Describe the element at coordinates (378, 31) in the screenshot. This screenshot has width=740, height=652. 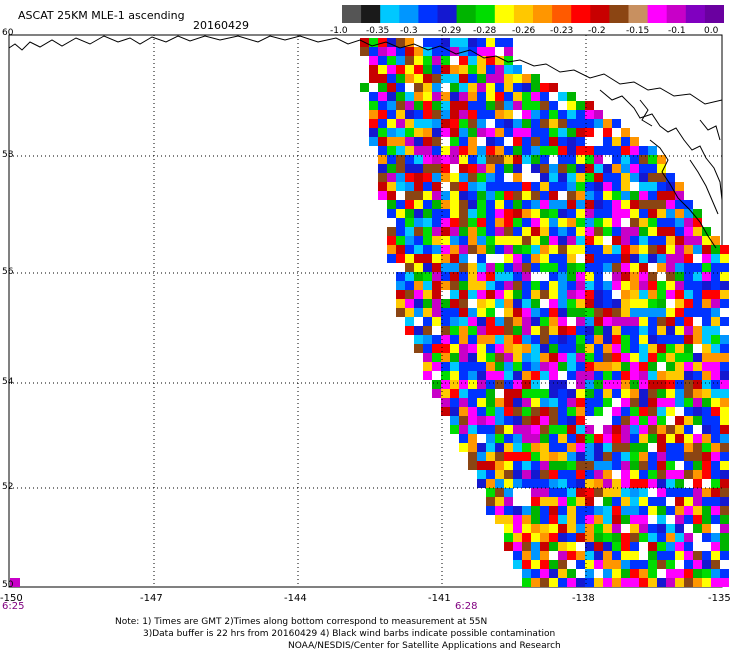
I see `colorbar-label: -0.35` at that location.